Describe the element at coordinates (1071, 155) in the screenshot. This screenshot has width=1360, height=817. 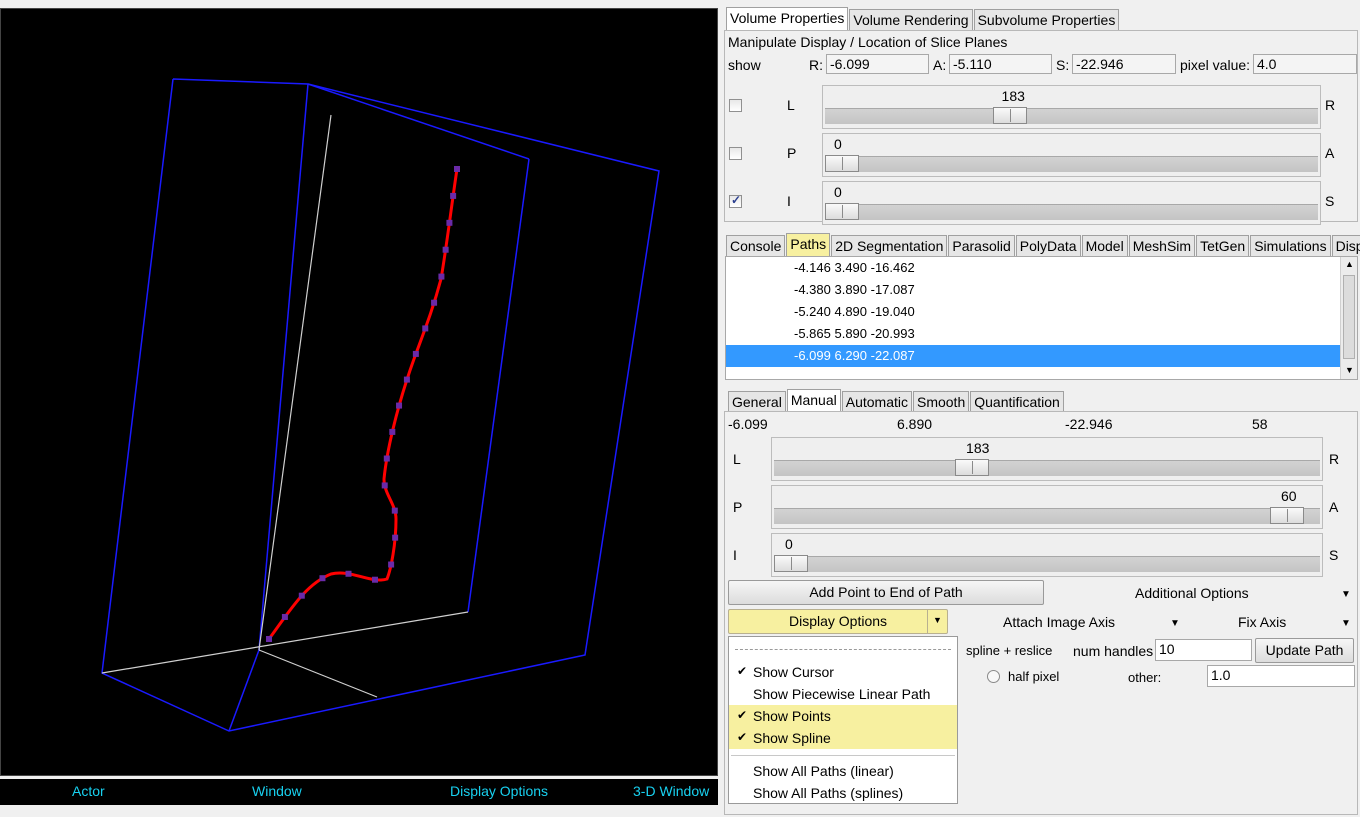
I see `volume-slider-p: 0` at that location.